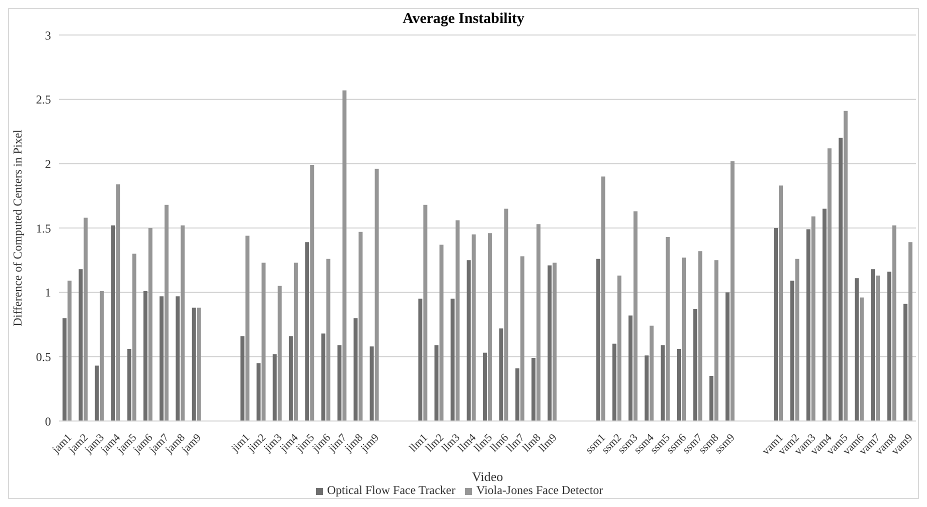  Describe the element at coordinates (17, 227) in the screenshot. I see `y-axis-title: Difference of Computed Centers in Pixel` at that location.